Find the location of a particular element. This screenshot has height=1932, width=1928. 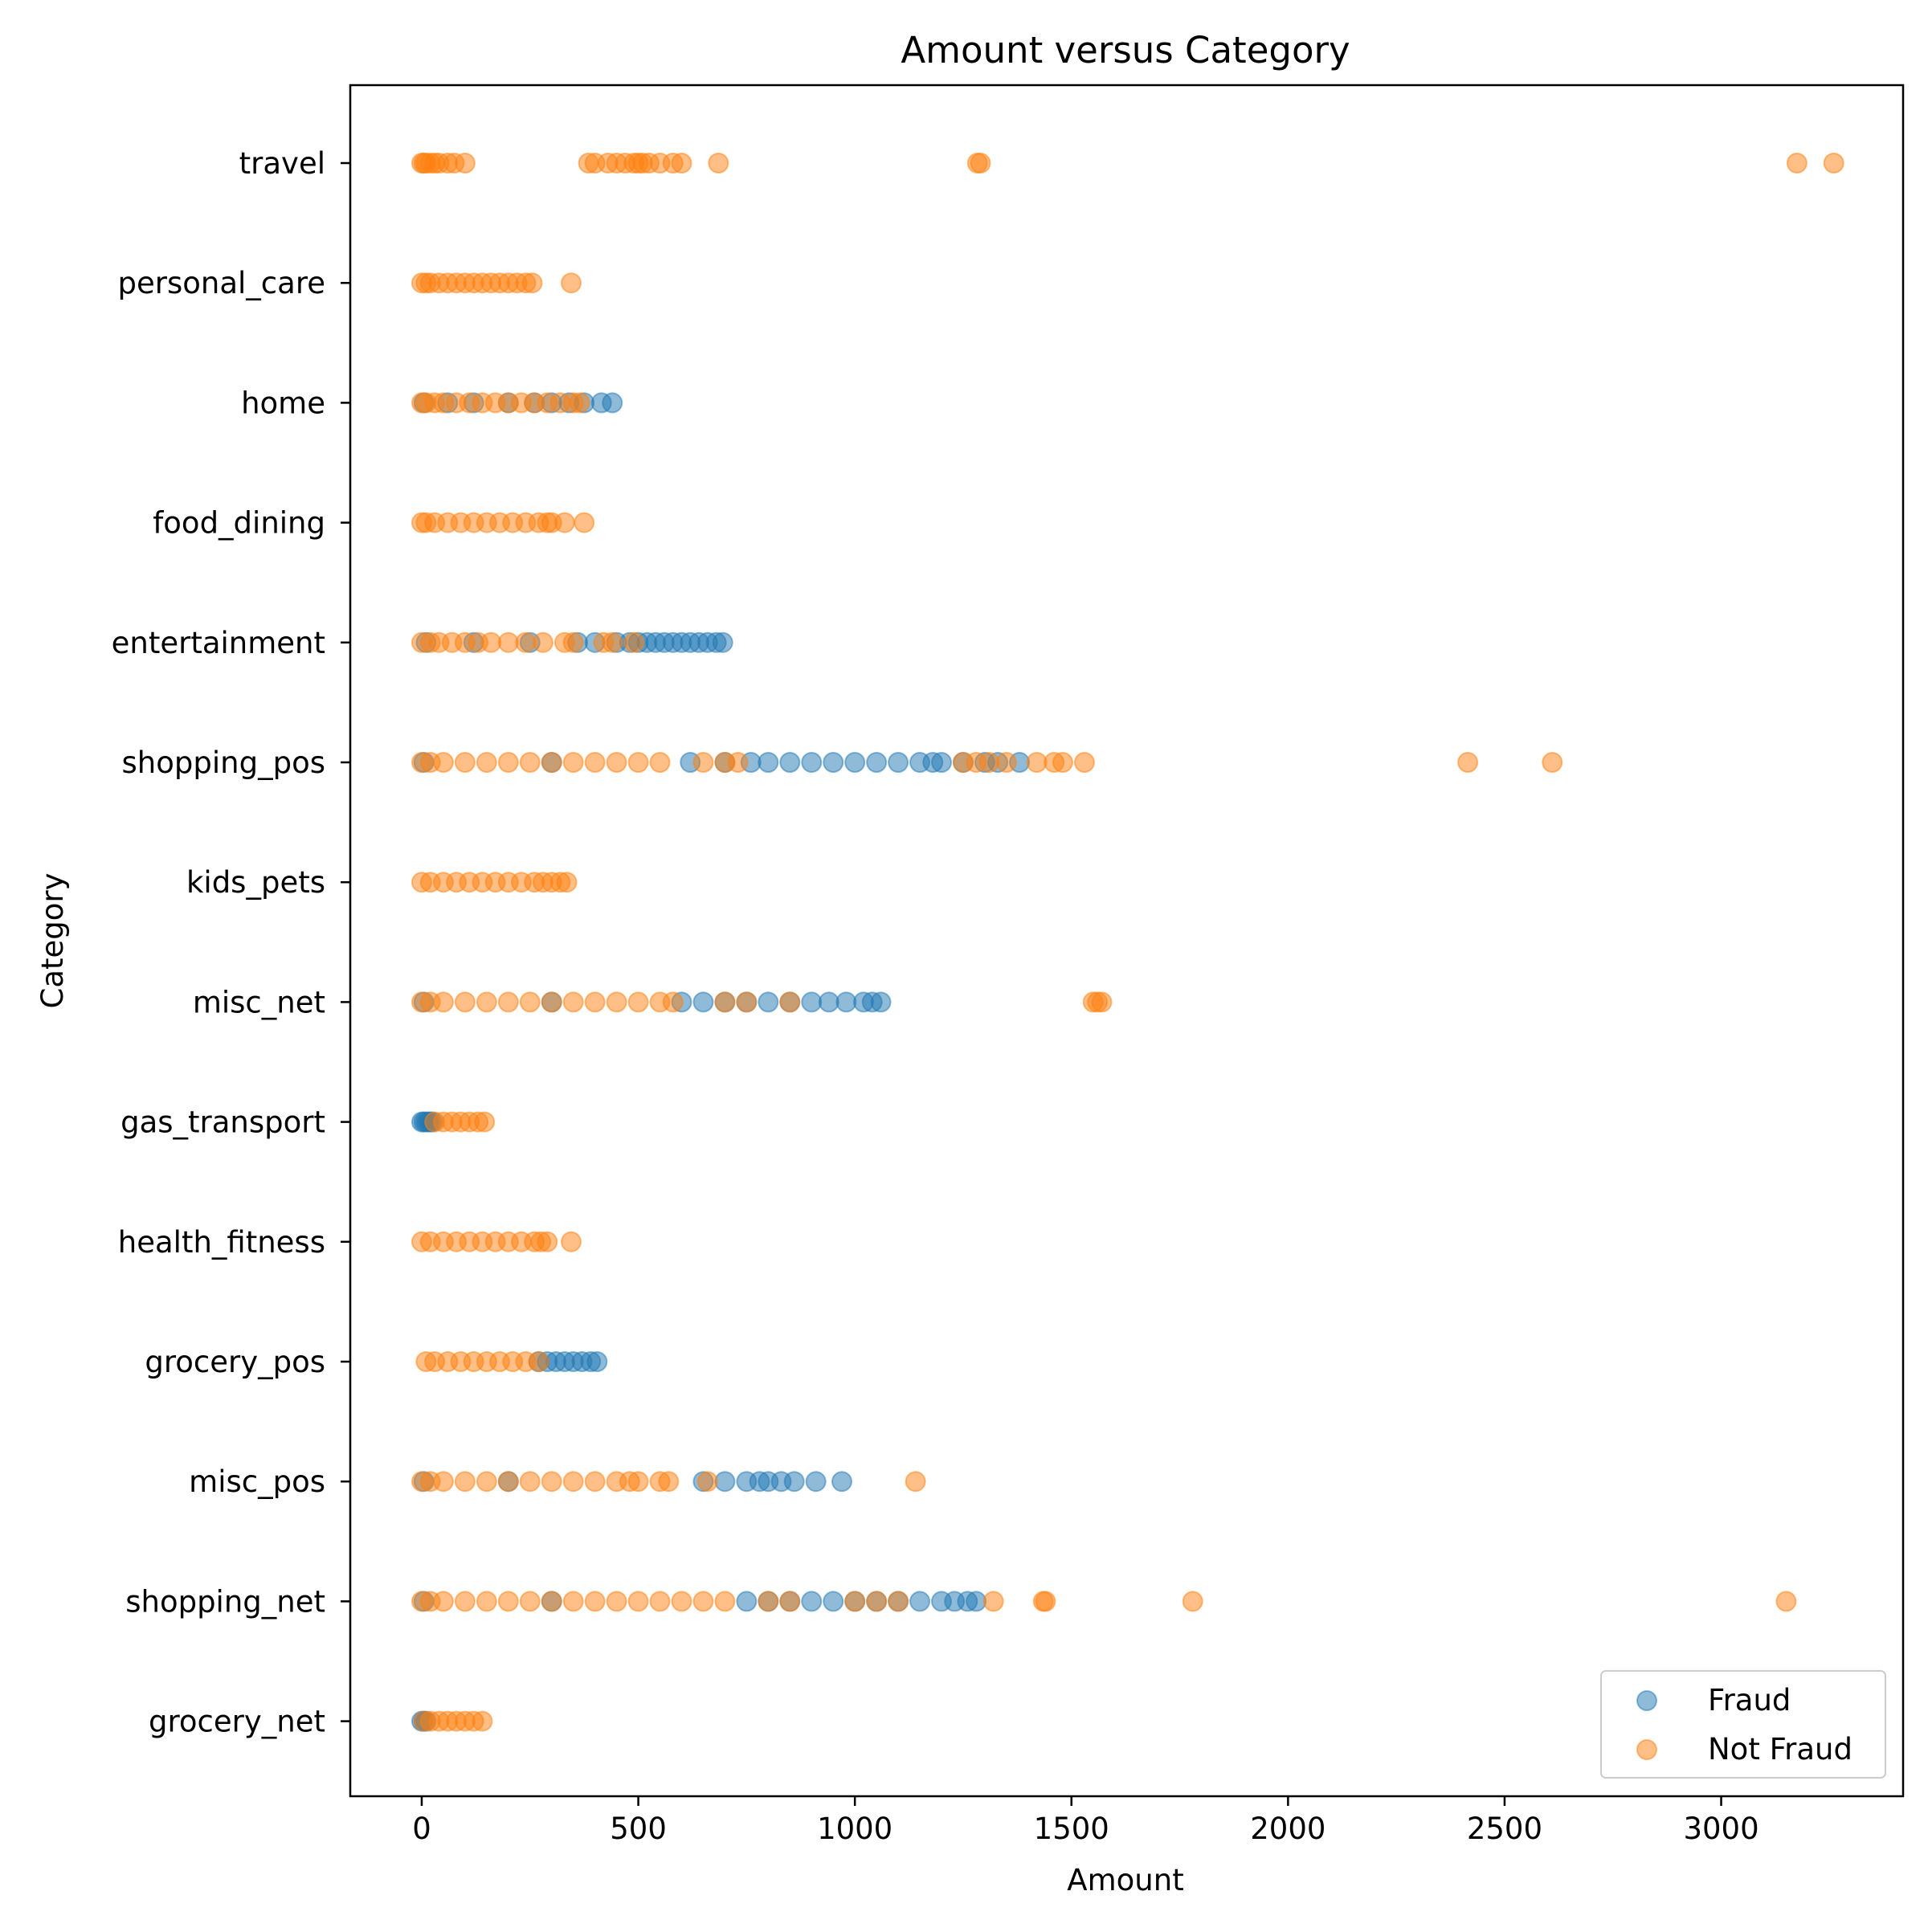

y-tick-label: home is located at coordinates (283, 403).